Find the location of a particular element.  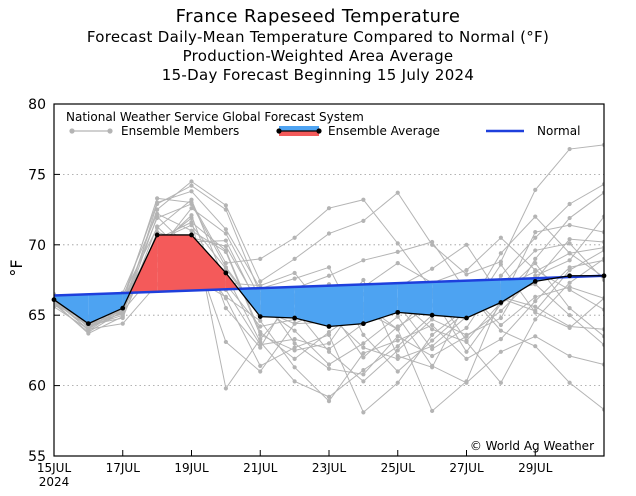

x-tick-label: 23JUL is located at coordinates (329, 468).